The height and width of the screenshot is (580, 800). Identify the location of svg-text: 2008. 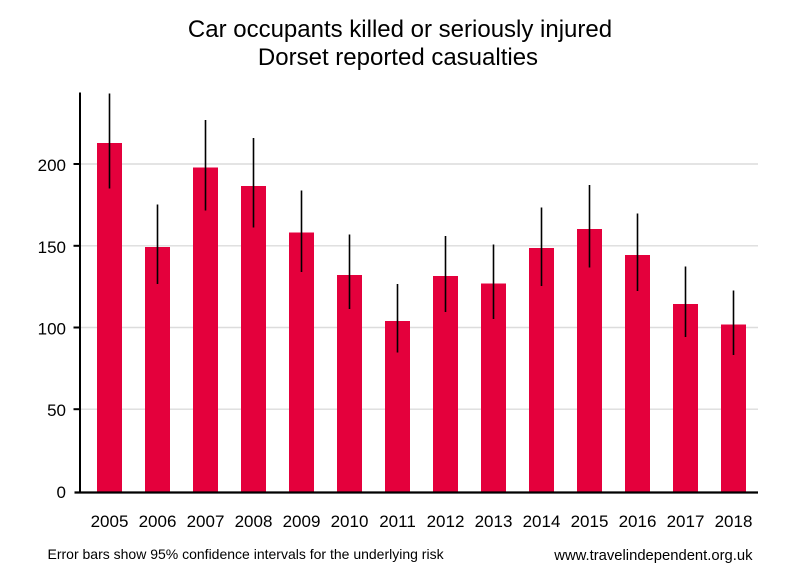
(254, 521).